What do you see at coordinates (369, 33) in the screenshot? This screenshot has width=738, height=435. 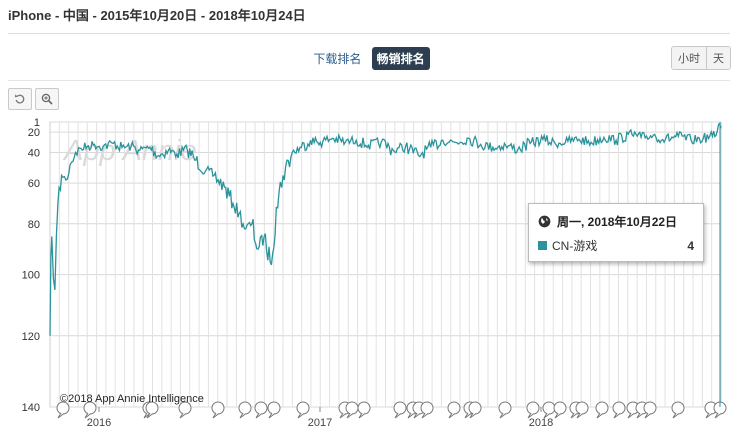 I see `header-divider` at bounding box center [369, 33].